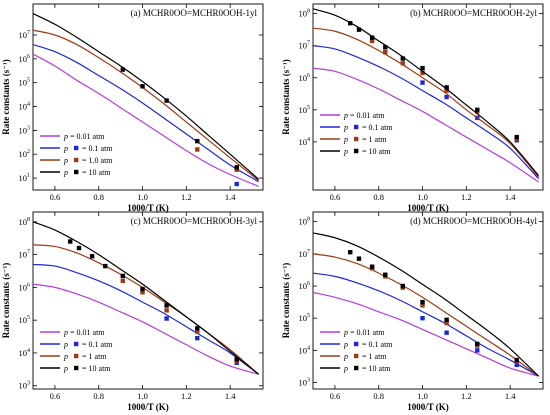 Image resolution: width=550 pixels, height=415 pixels. I want to click on series-line-1atm, so click(426, 315).